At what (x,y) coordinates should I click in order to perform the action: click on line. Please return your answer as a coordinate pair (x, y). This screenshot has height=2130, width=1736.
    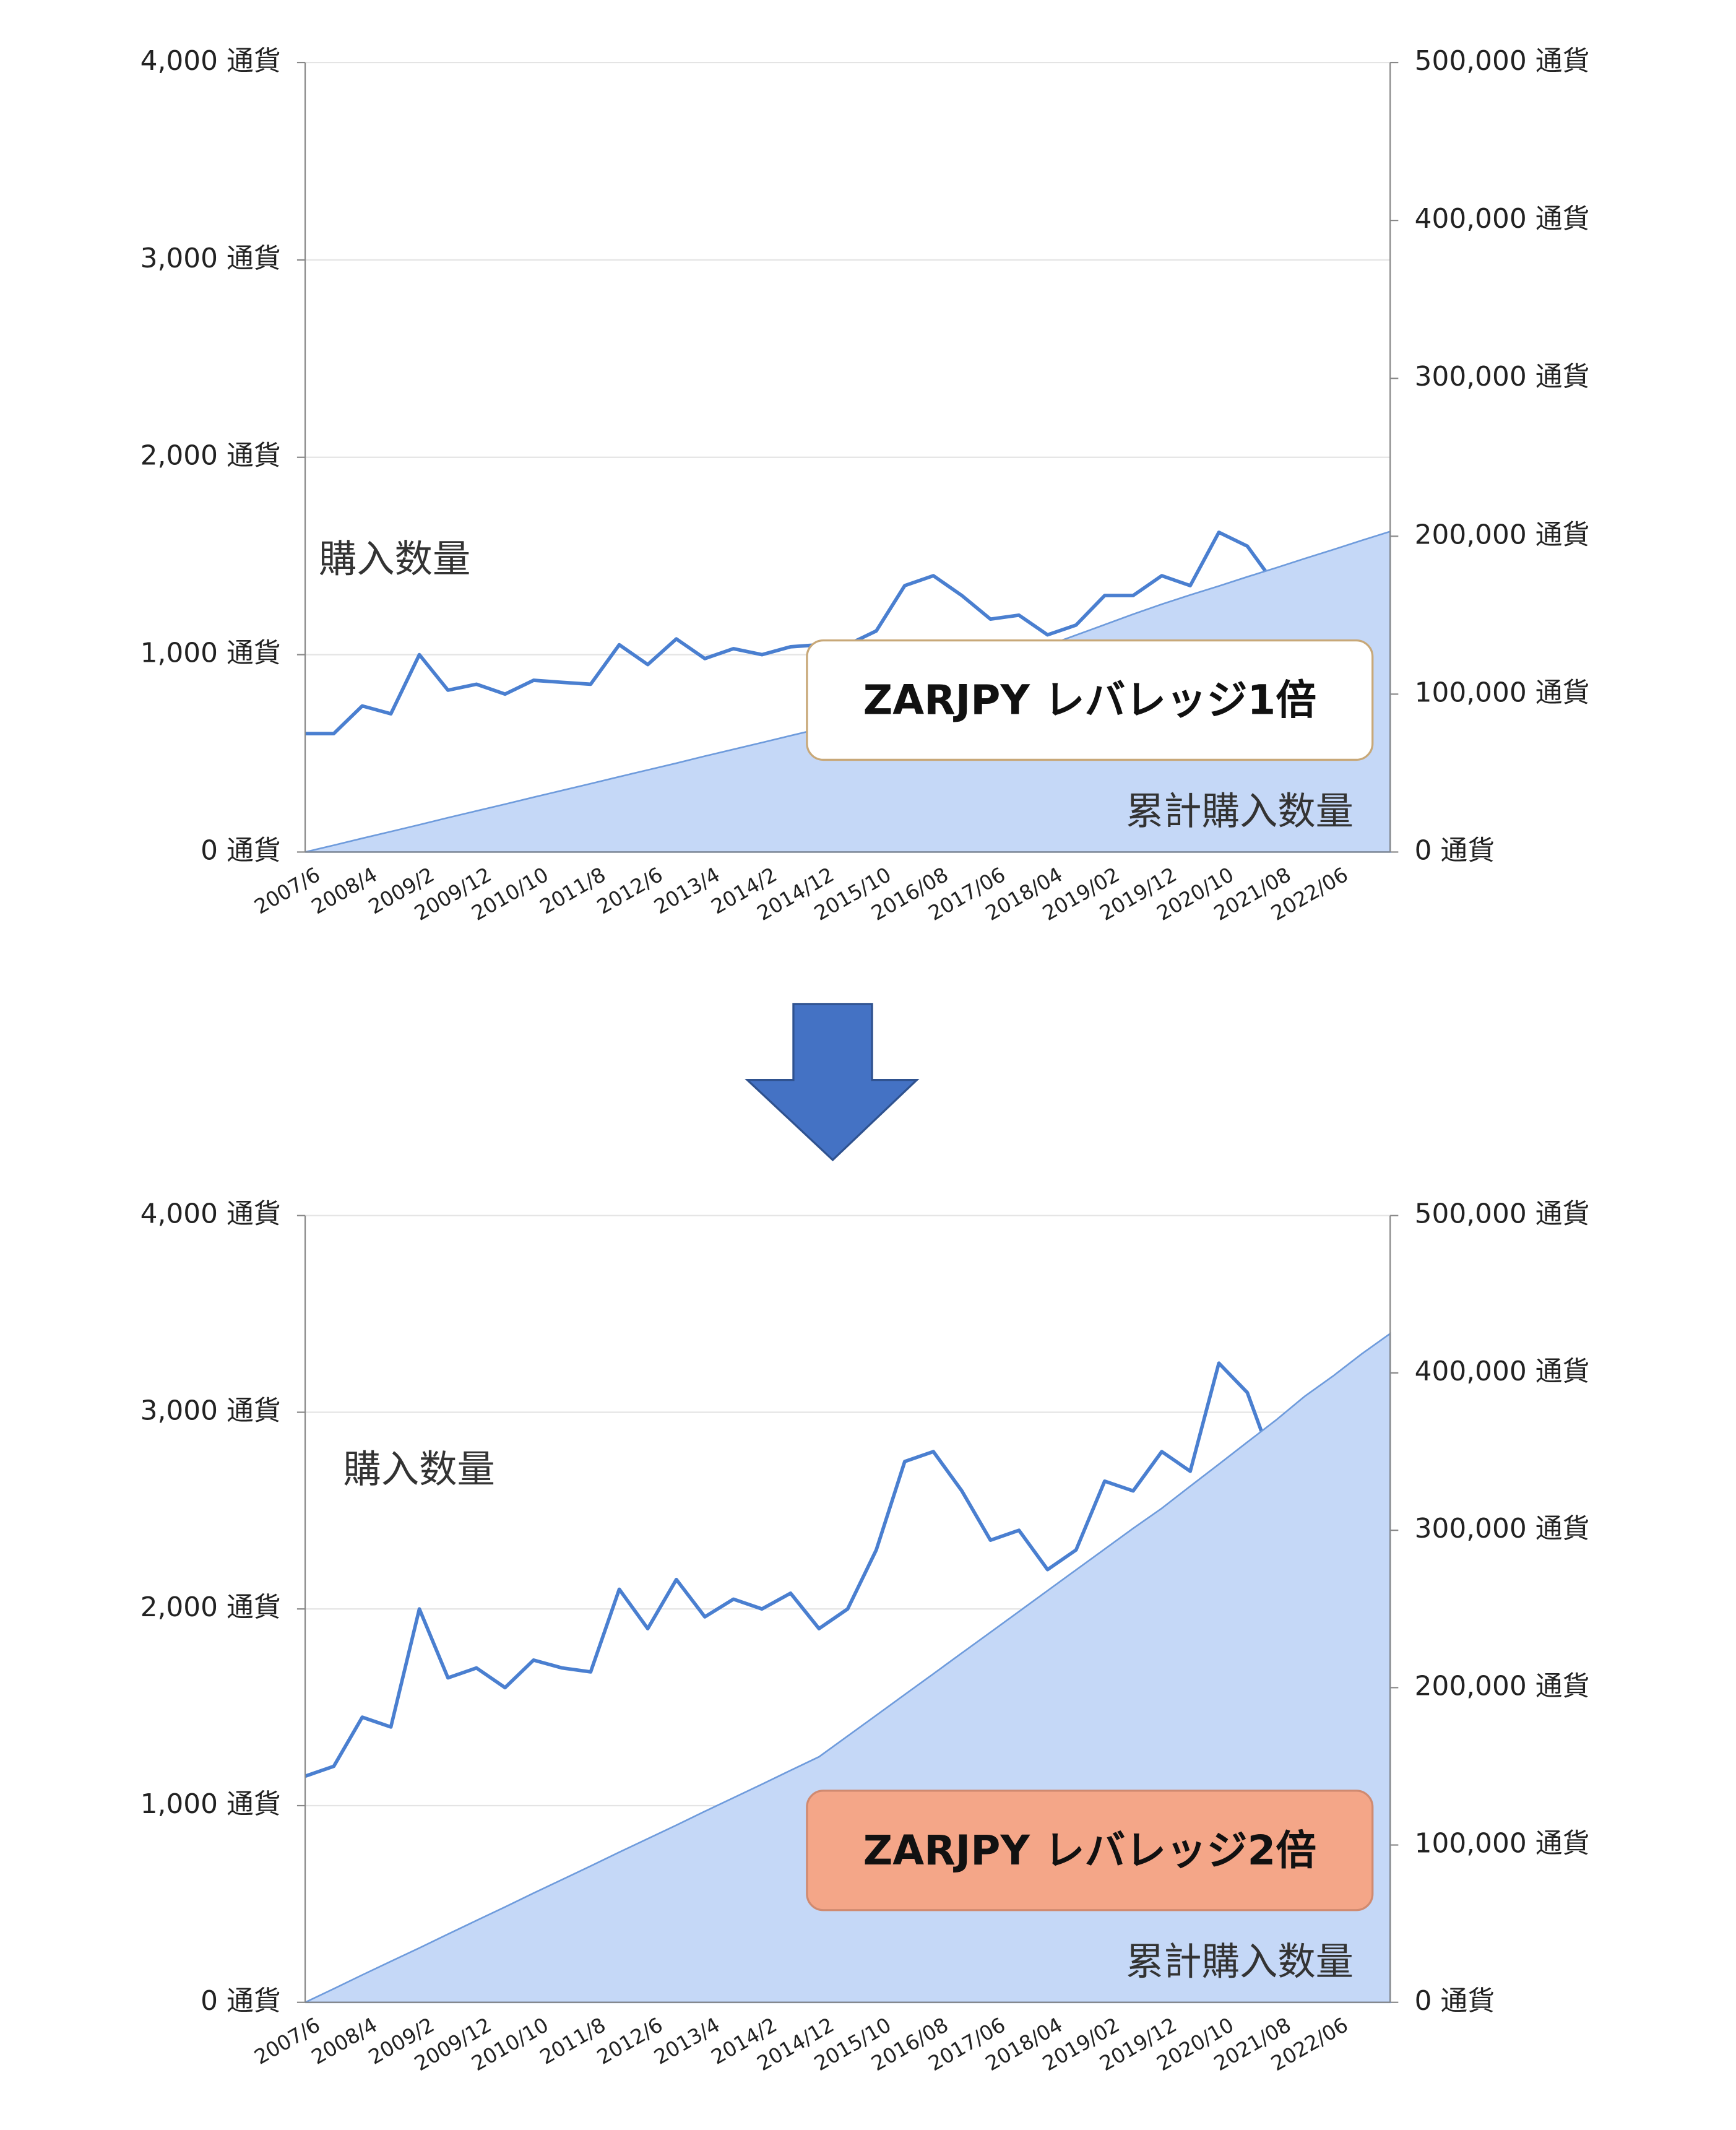
    Looking at the image, I should click on (847, 1569).